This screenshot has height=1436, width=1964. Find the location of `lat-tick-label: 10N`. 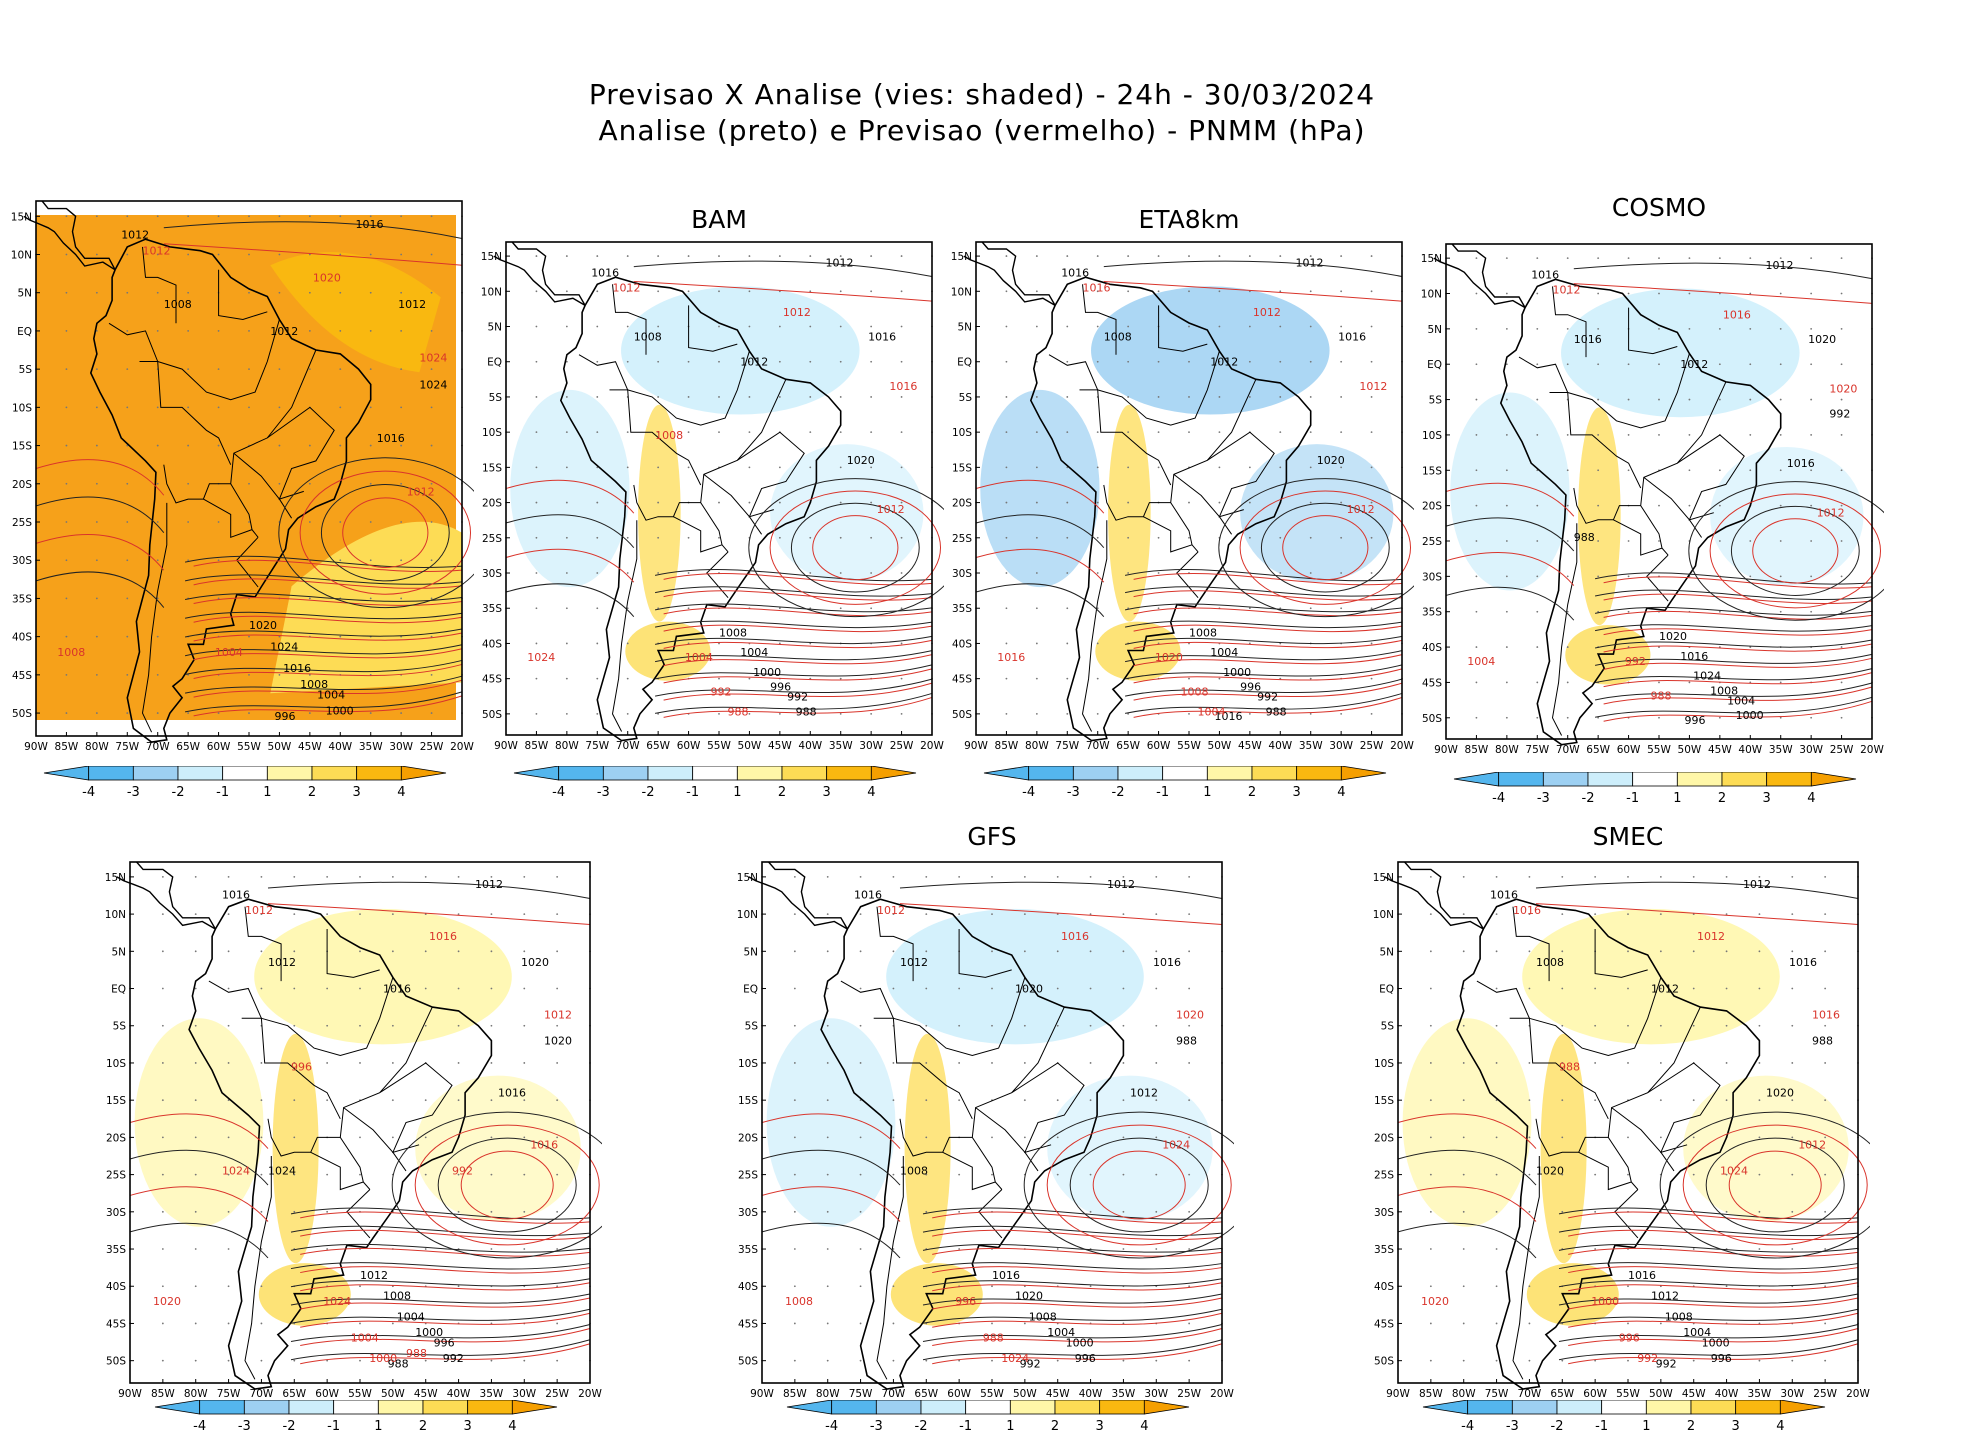

lat-tick-label: 10N is located at coordinates (491, 292).